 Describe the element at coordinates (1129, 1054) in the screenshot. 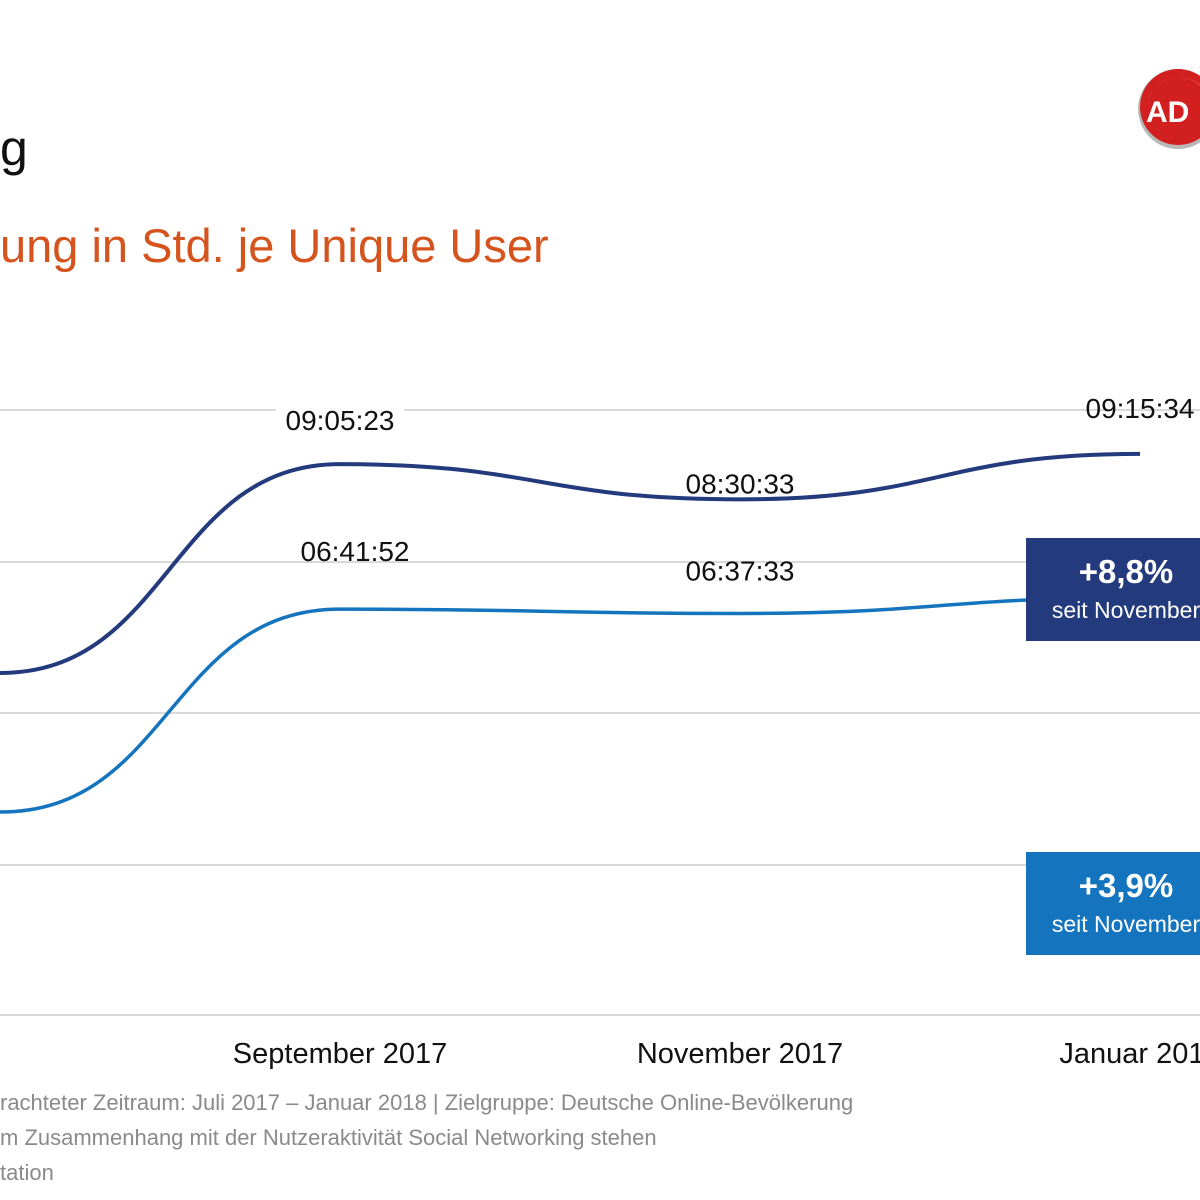

I see `x-tick-label: Januar 2018` at that location.